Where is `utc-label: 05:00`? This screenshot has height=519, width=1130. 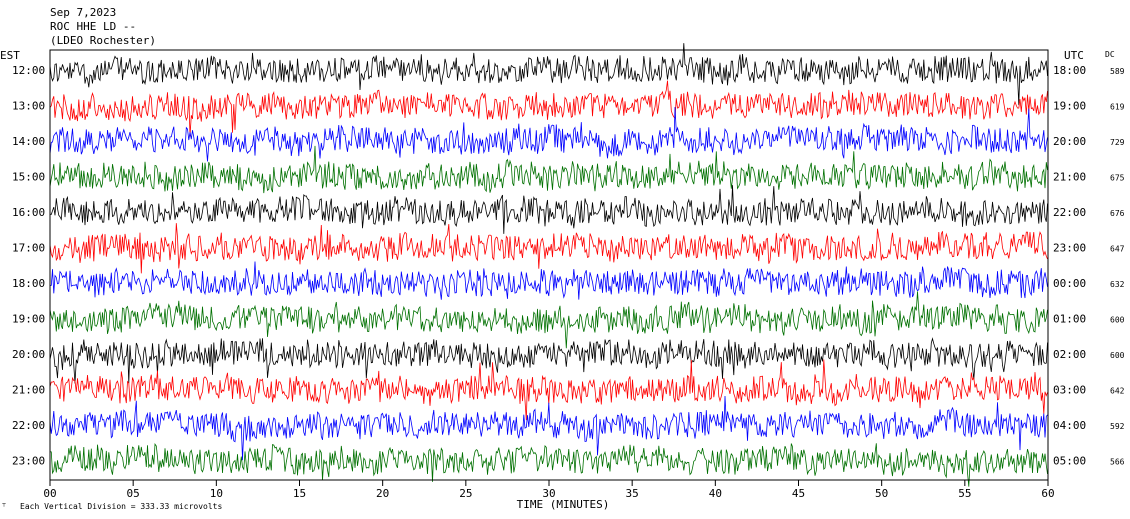 utc-label: 05:00 is located at coordinates (1069, 461).